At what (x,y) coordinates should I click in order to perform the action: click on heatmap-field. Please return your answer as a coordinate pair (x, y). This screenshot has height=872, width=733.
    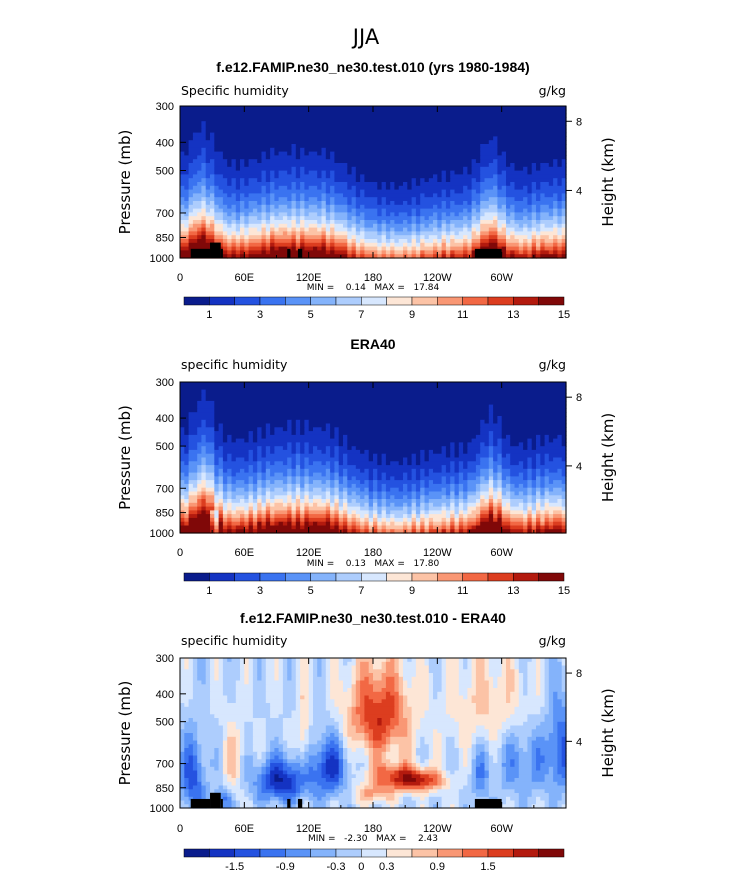
    Looking at the image, I should click on (373, 458).